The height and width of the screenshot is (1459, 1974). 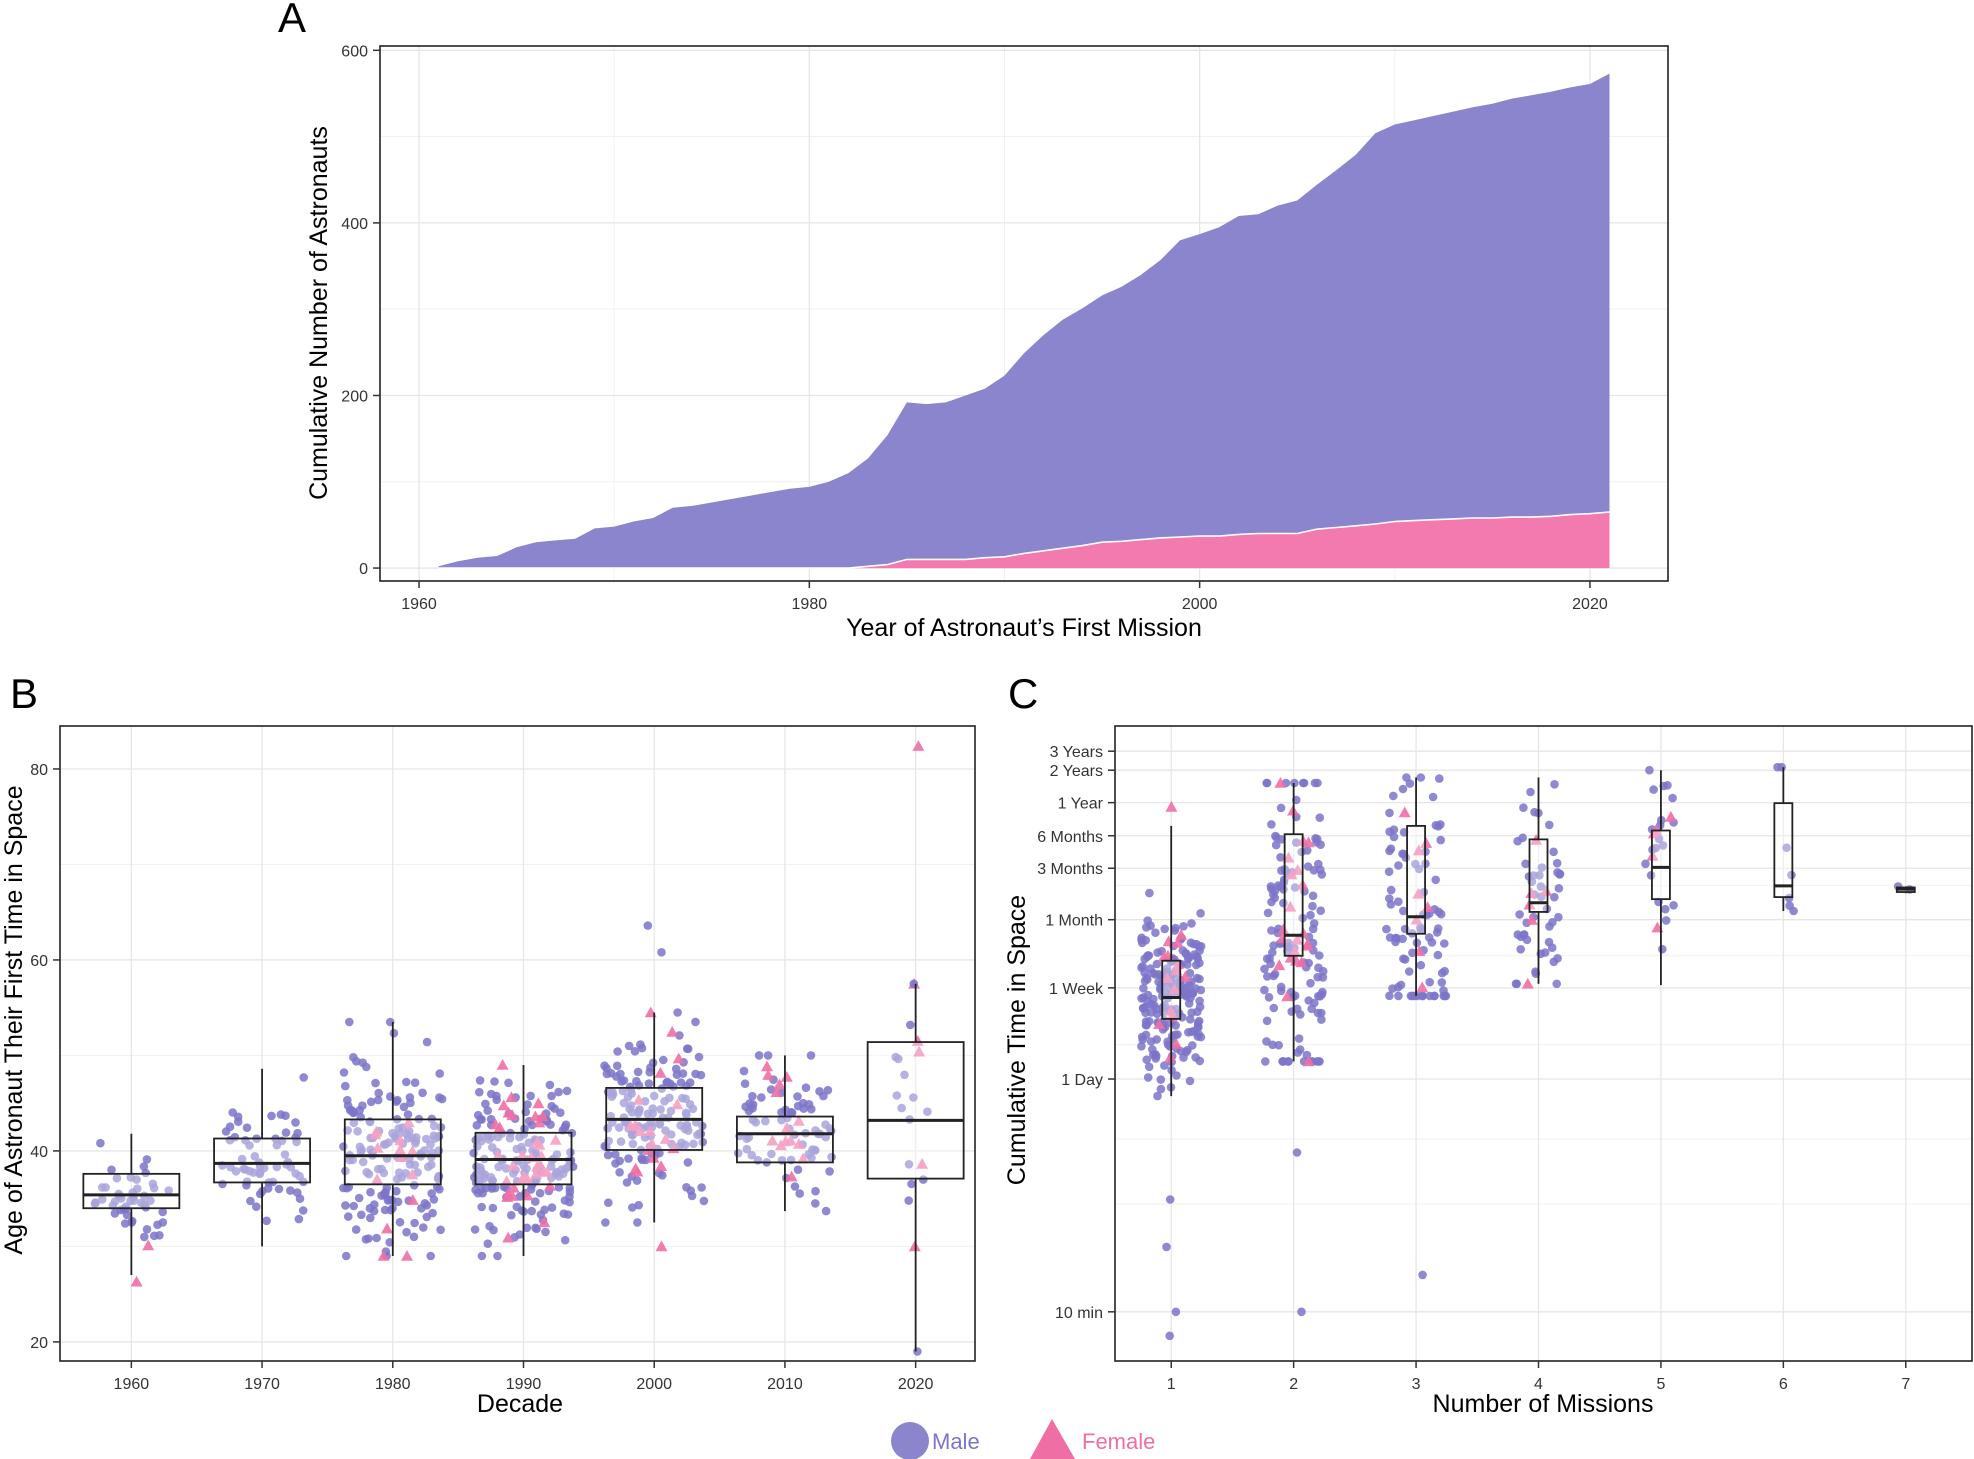 What do you see at coordinates (1293, 1384) in the screenshot?
I see `panel-c-x-tick-label: 2` at bounding box center [1293, 1384].